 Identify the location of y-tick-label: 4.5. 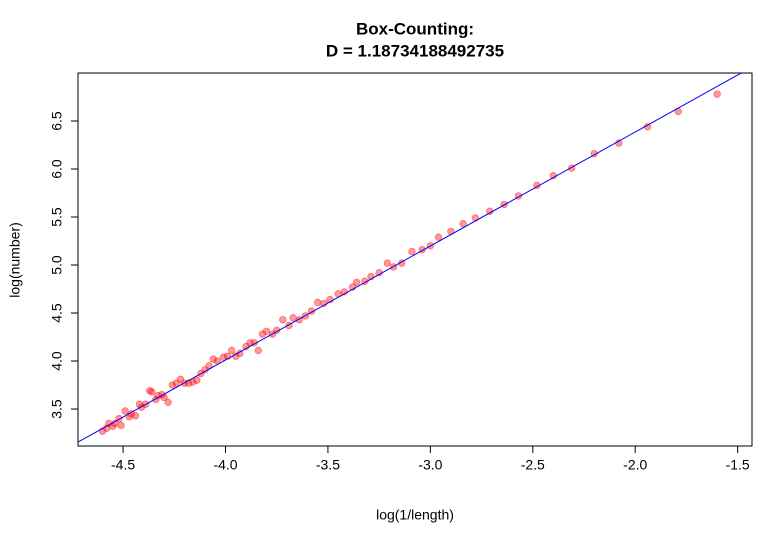
(57, 313).